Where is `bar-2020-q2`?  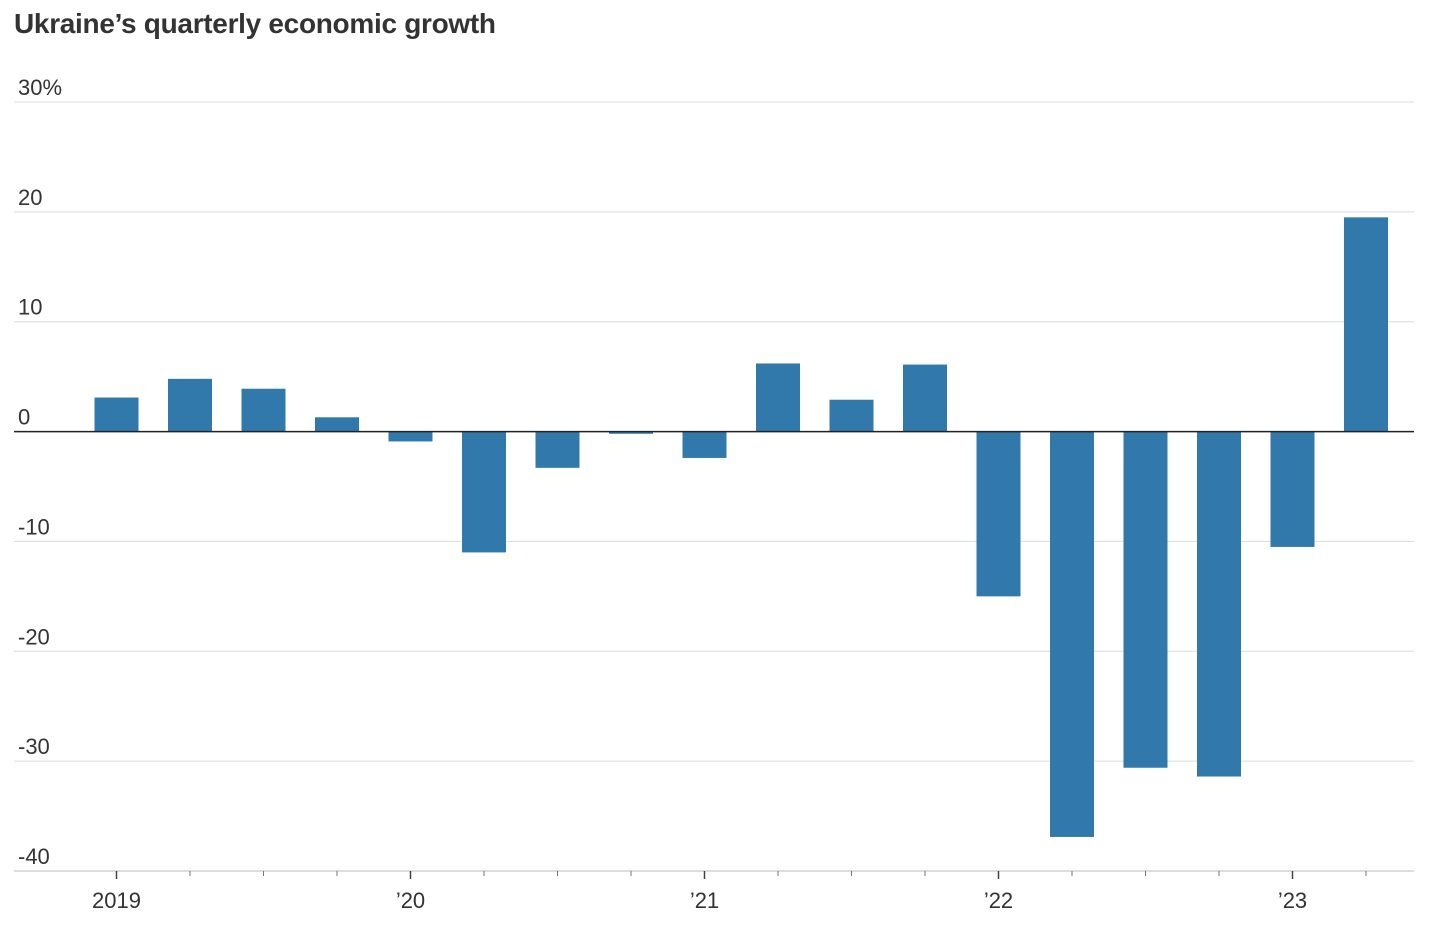 bar-2020-q2 is located at coordinates (484, 492).